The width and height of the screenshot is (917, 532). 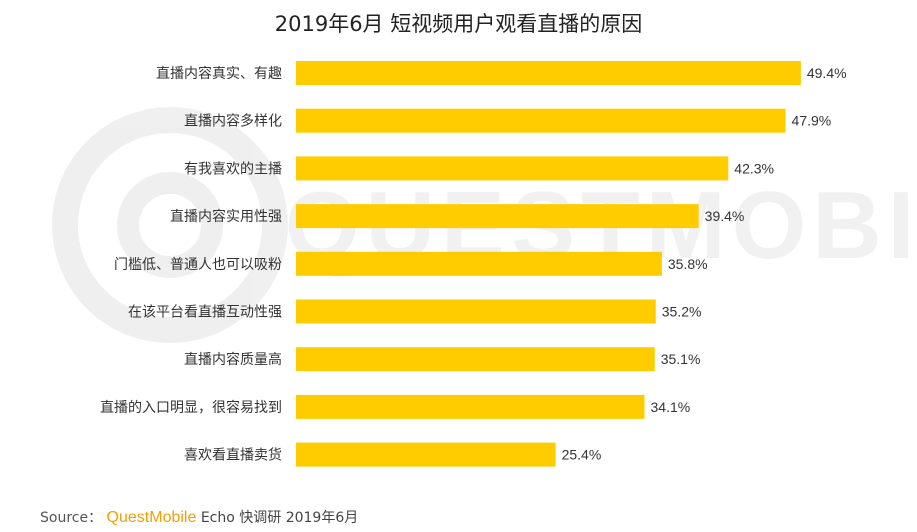 I want to click on watermark-logo-ring, so click(x=170, y=225).